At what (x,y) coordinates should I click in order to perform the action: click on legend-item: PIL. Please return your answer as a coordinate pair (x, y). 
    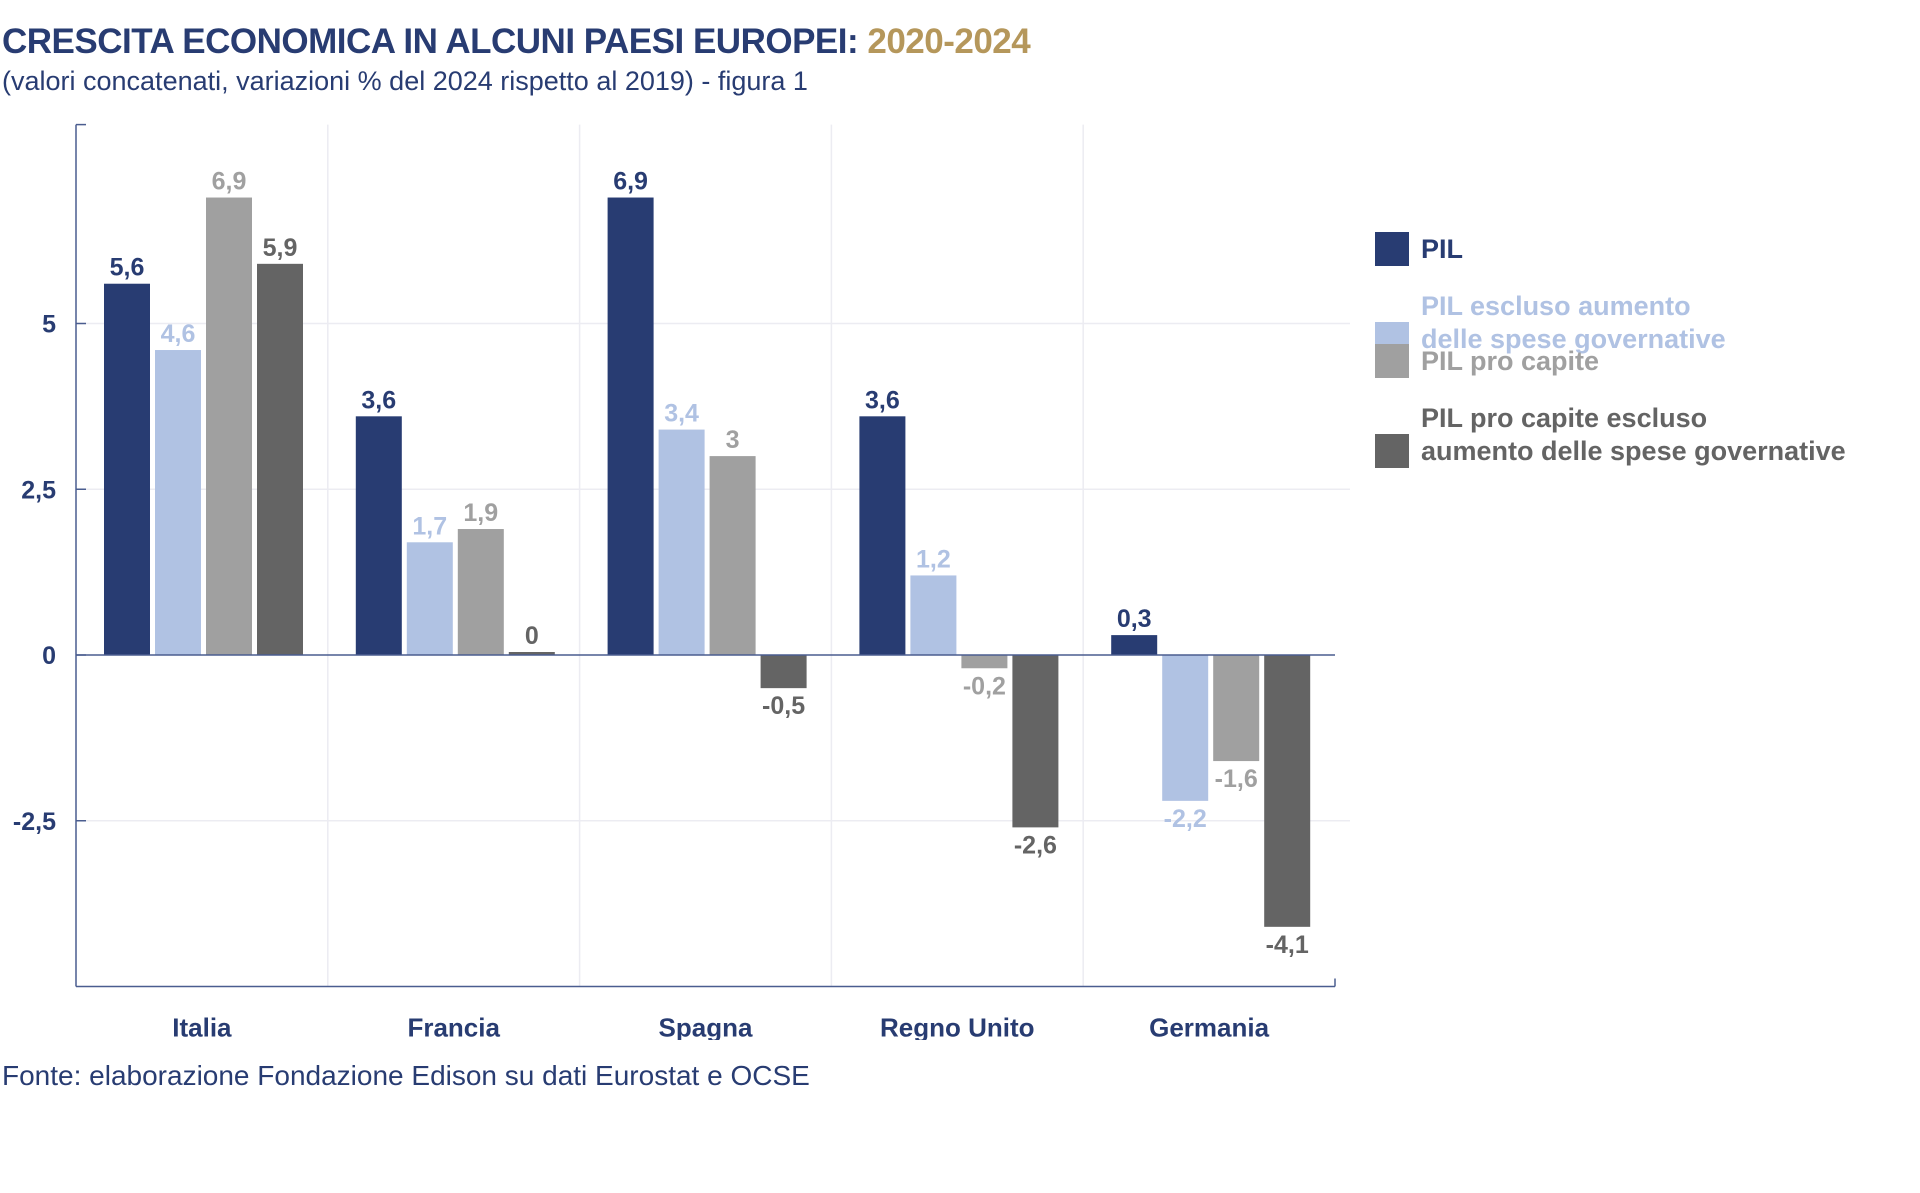
    Looking at the image, I should click on (1419, 249).